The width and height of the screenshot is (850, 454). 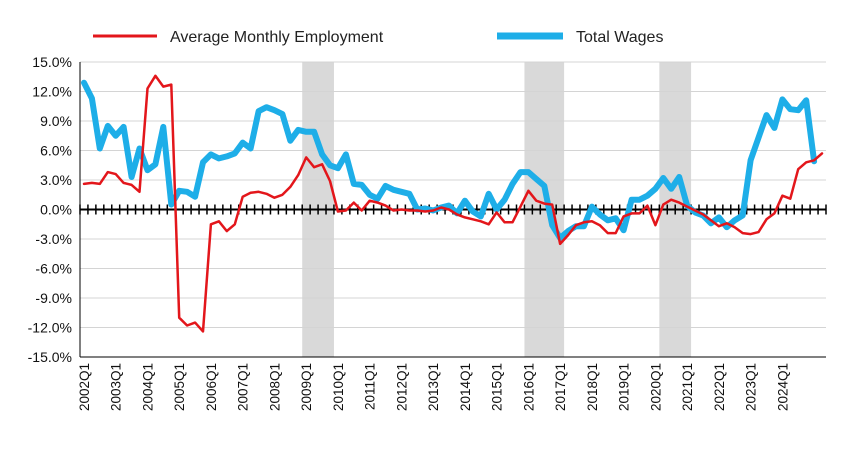 I want to click on x-tick-label: 2011Q1, so click(x=370, y=386).